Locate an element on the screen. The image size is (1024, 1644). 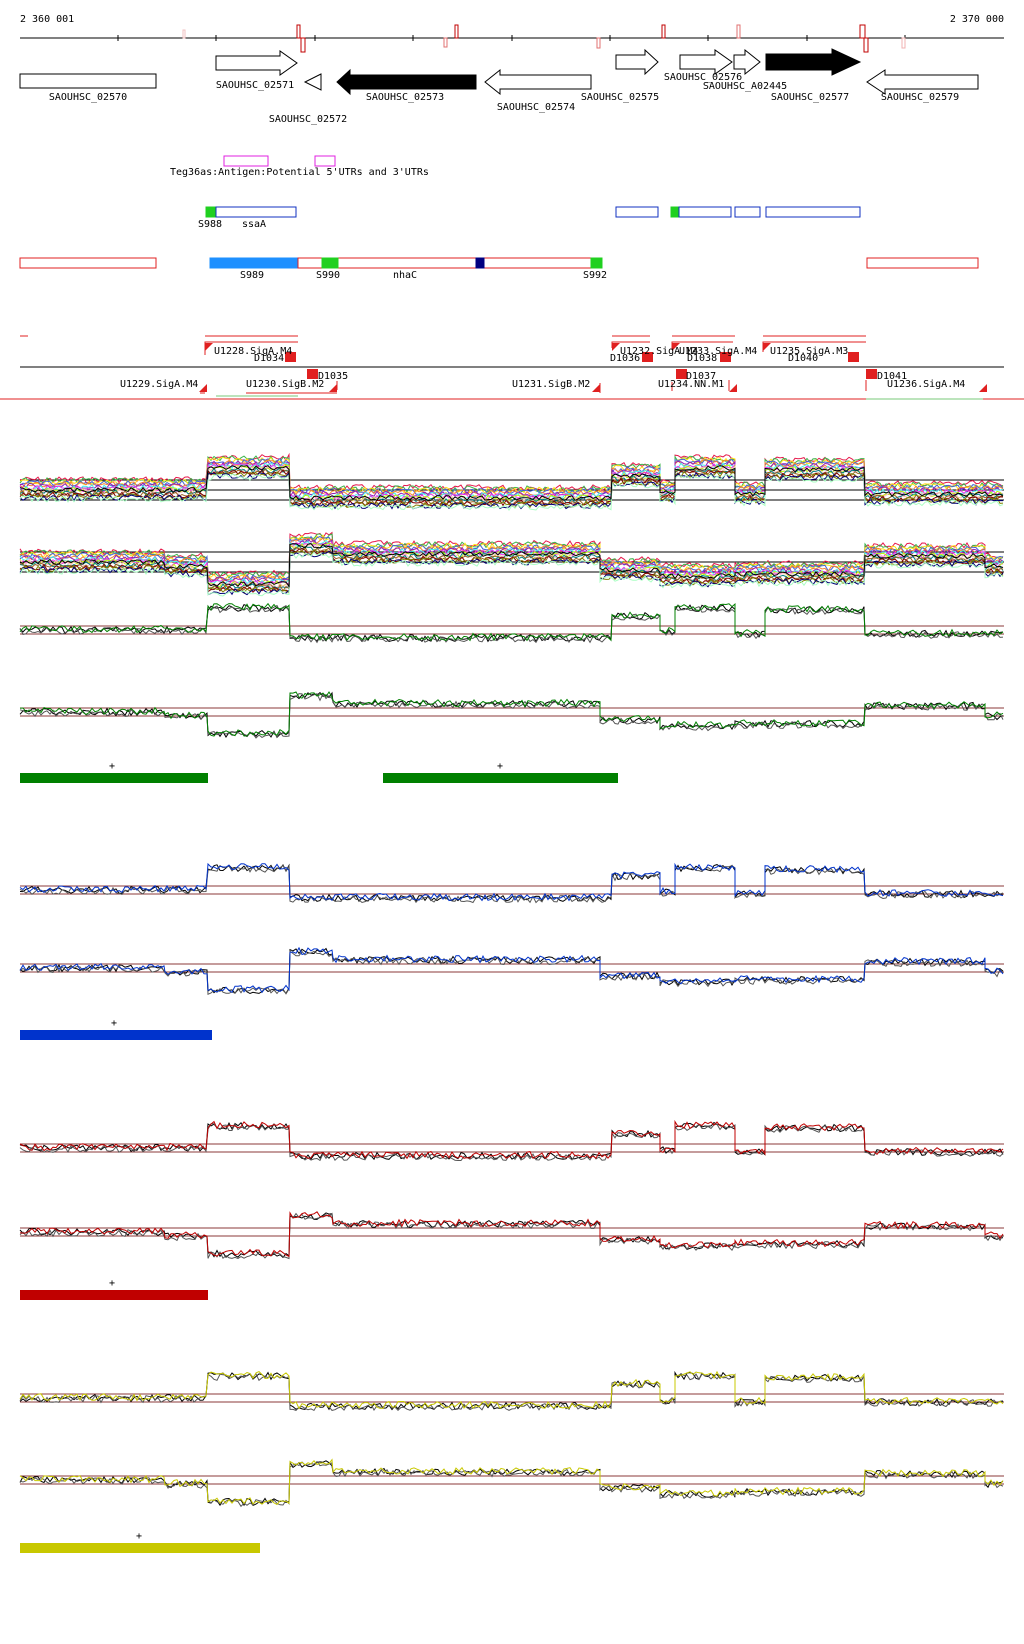
feature-label: S992 is located at coordinates (595, 275).